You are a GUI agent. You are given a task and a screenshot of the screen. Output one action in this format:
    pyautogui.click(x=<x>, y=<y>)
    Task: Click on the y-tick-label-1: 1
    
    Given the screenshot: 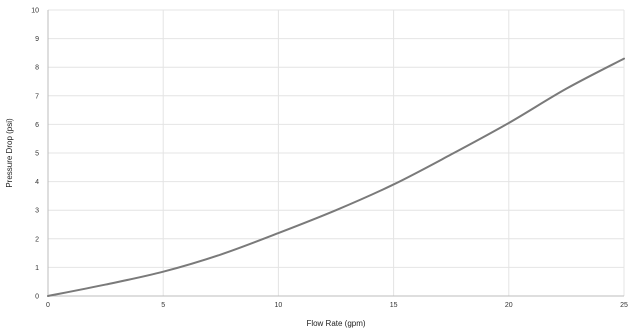 What is the action you would take?
    pyautogui.click(x=37, y=268)
    